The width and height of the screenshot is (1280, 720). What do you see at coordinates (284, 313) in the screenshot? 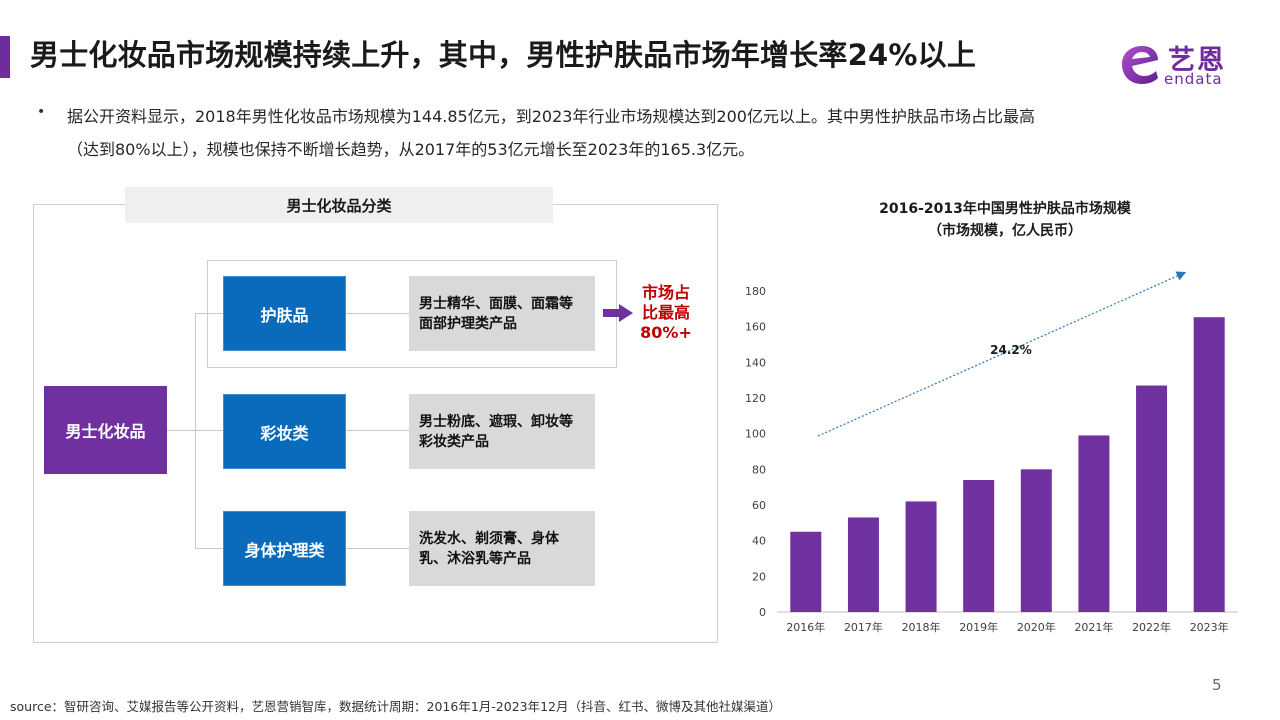
I see `category-box-skincare: 护肤品` at bounding box center [284, 313].